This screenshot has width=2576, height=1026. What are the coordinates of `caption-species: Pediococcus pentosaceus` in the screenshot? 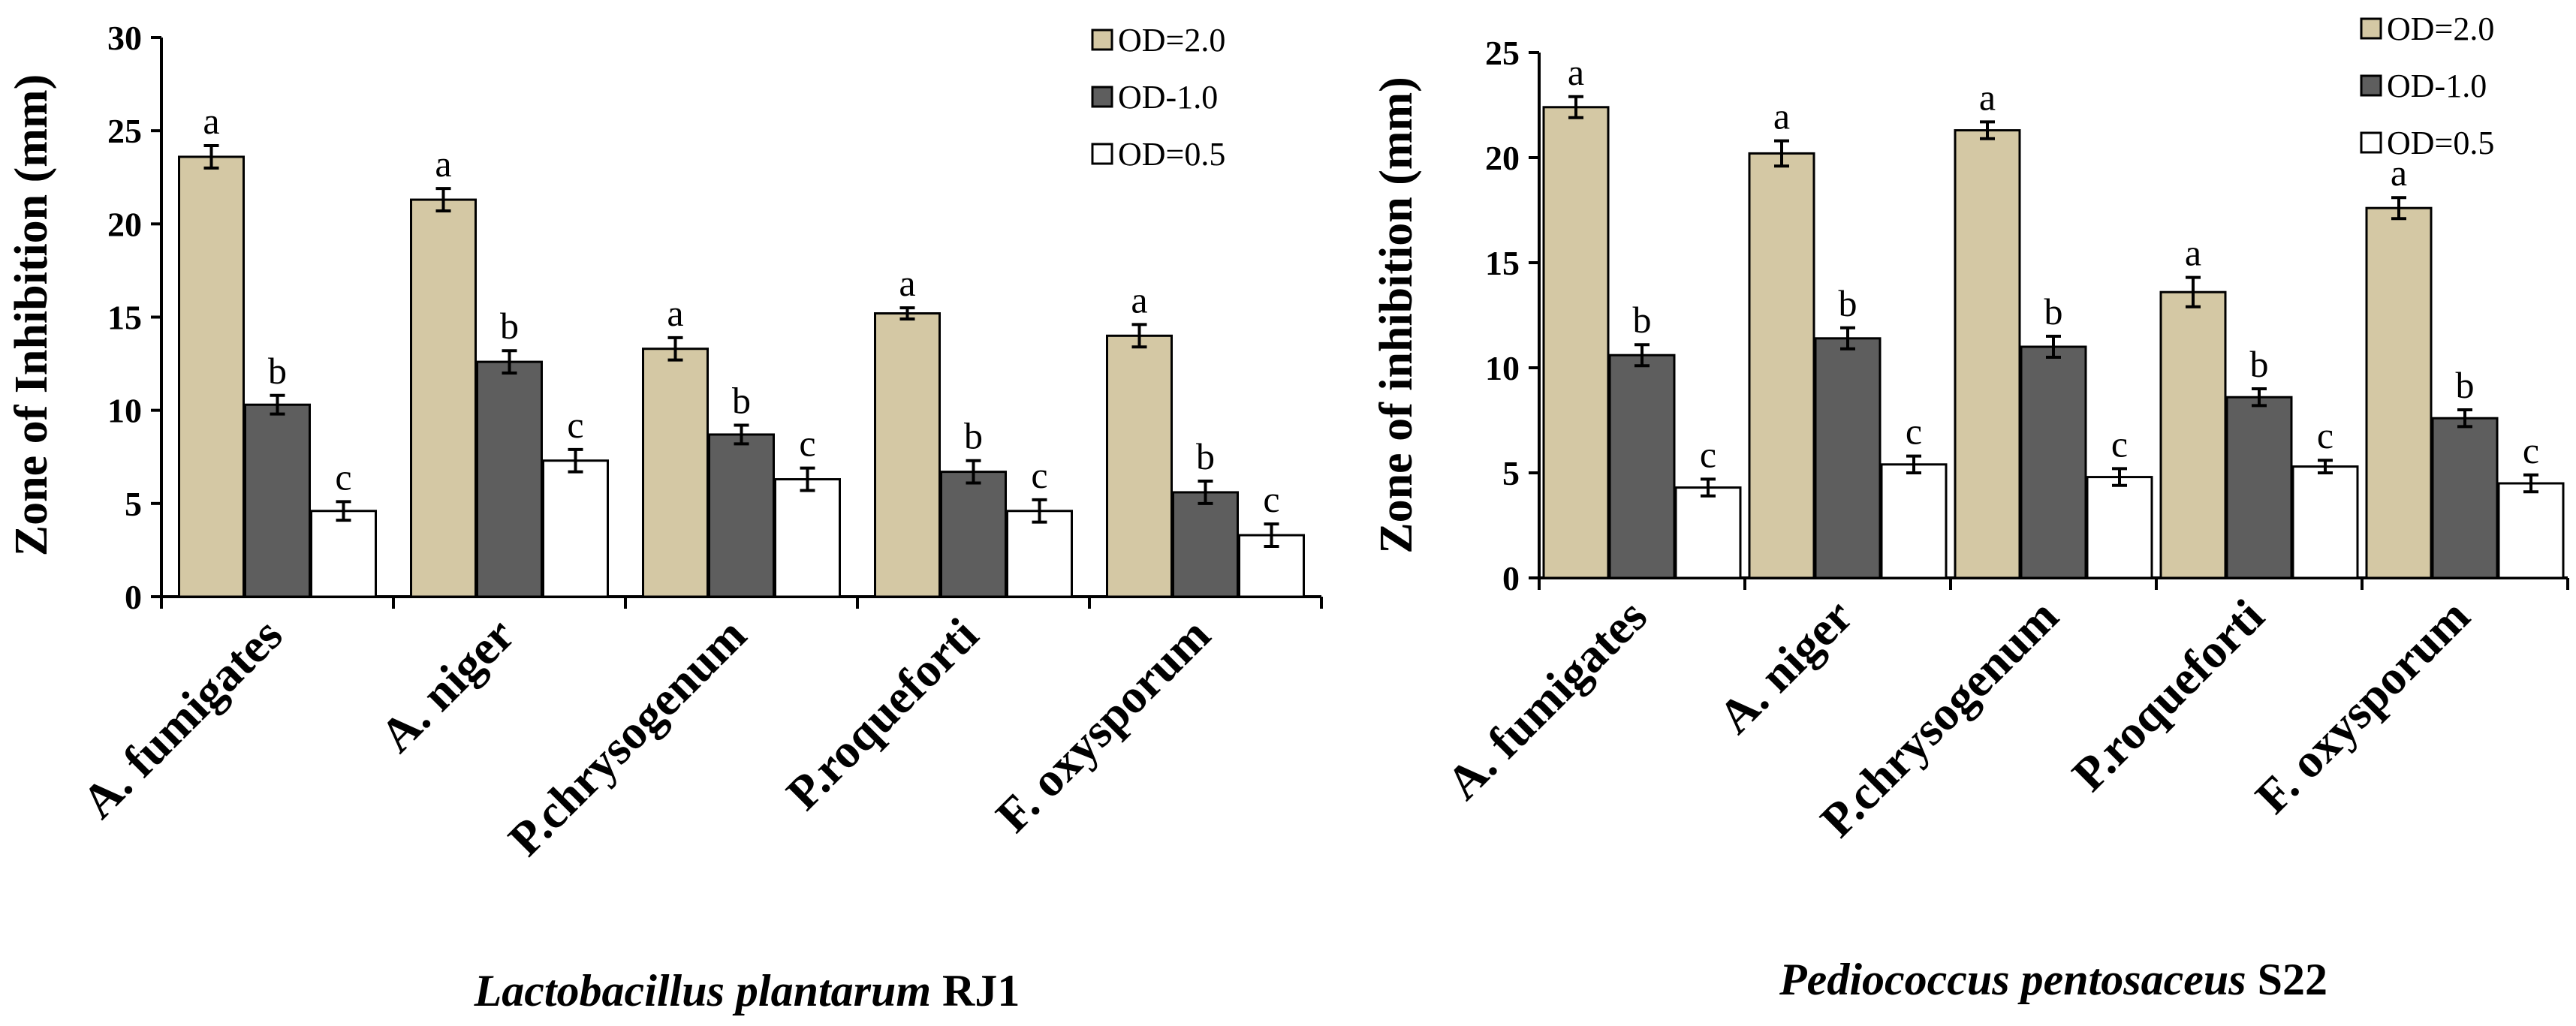 It's located at (2018, 979).